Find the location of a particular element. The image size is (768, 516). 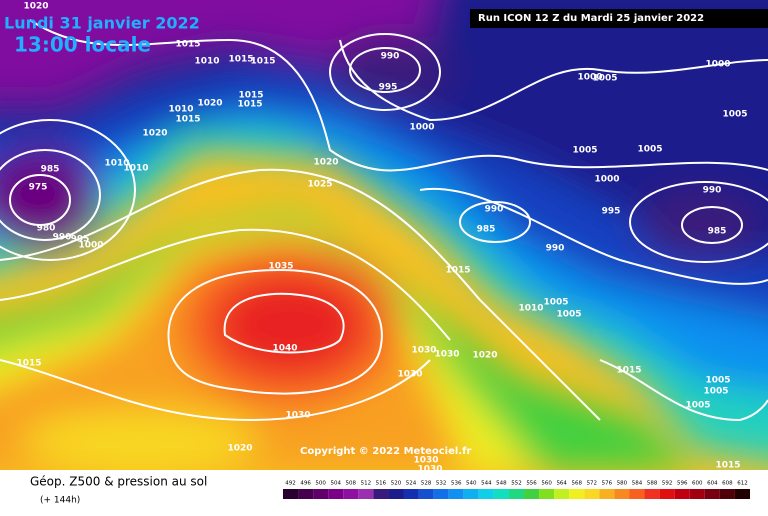

isobar-label: 975 is located at coordinates (38, 188).